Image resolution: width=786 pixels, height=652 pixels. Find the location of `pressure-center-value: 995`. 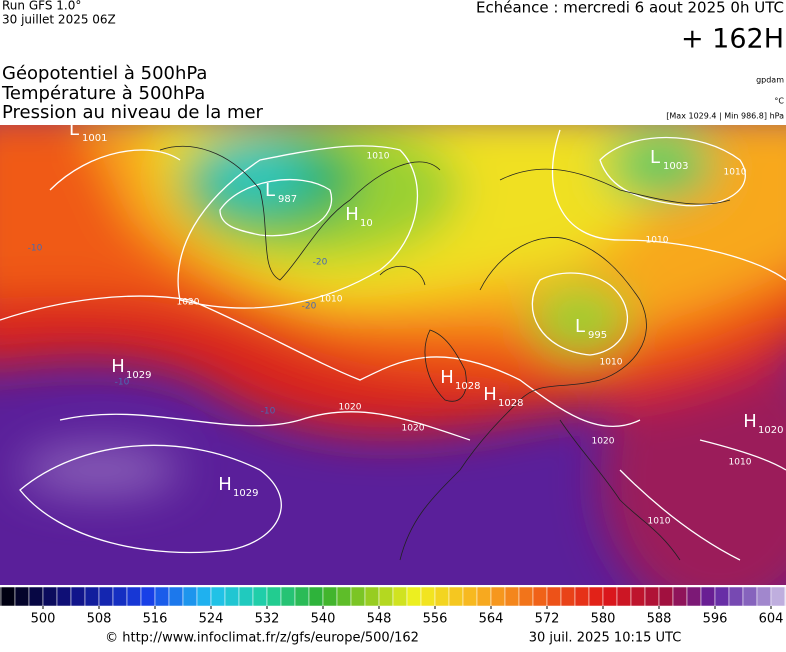

pressure-center-value: 995 is located at coordinates (597, 335).